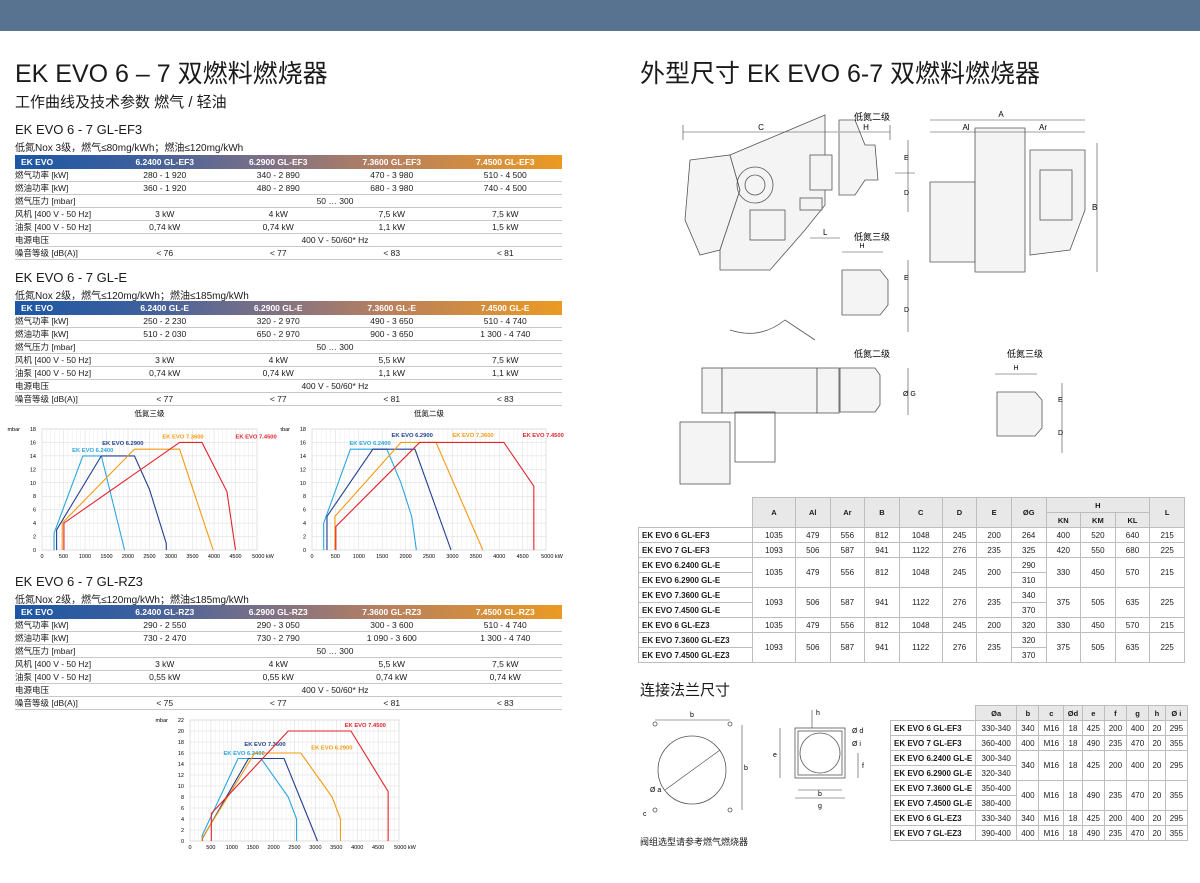  I want to click on row-value: 0,74 kW, so click(392, 677).